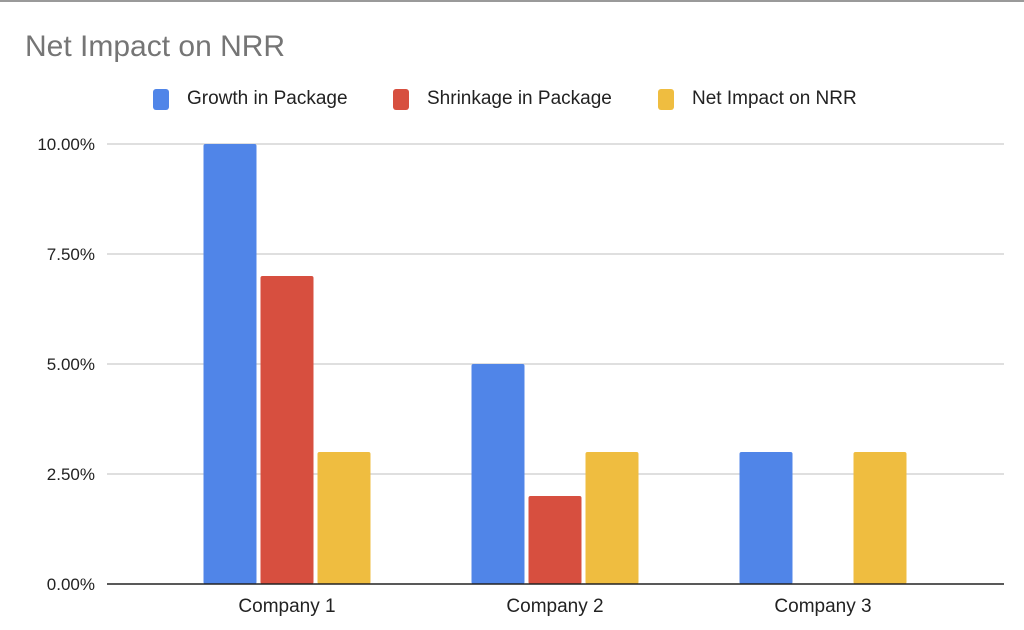 The width and height of the screenshot is (1024, 630). What do you see at coordinates (71, 254) in the screenshot?
I see `y-tick-label: 7.50%` at bounding box center [71, 254].